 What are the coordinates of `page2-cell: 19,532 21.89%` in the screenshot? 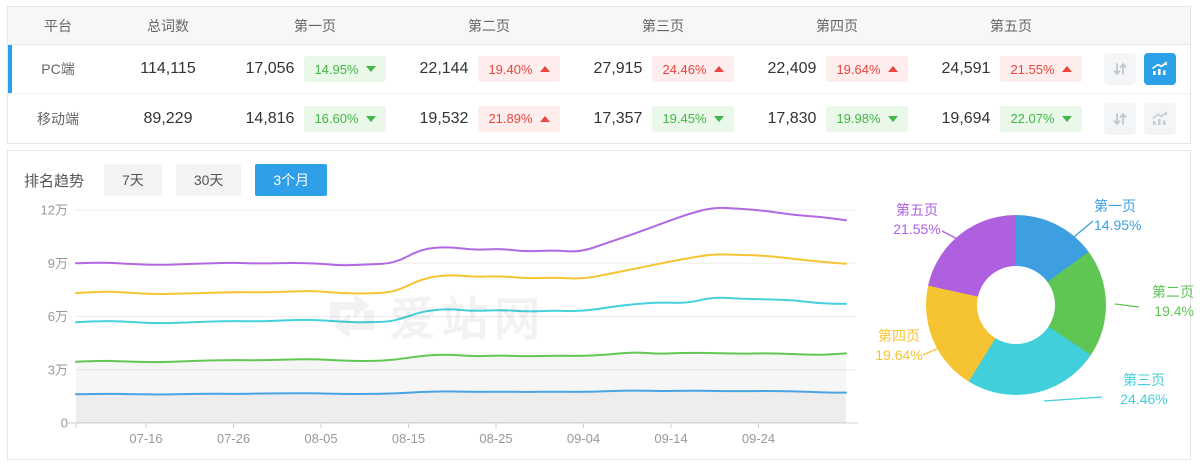 It's located at (489, 118).